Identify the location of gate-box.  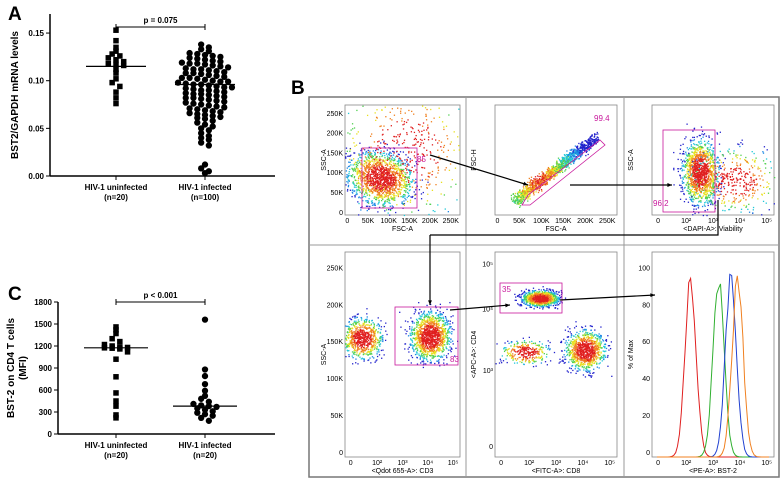
(389, 178).